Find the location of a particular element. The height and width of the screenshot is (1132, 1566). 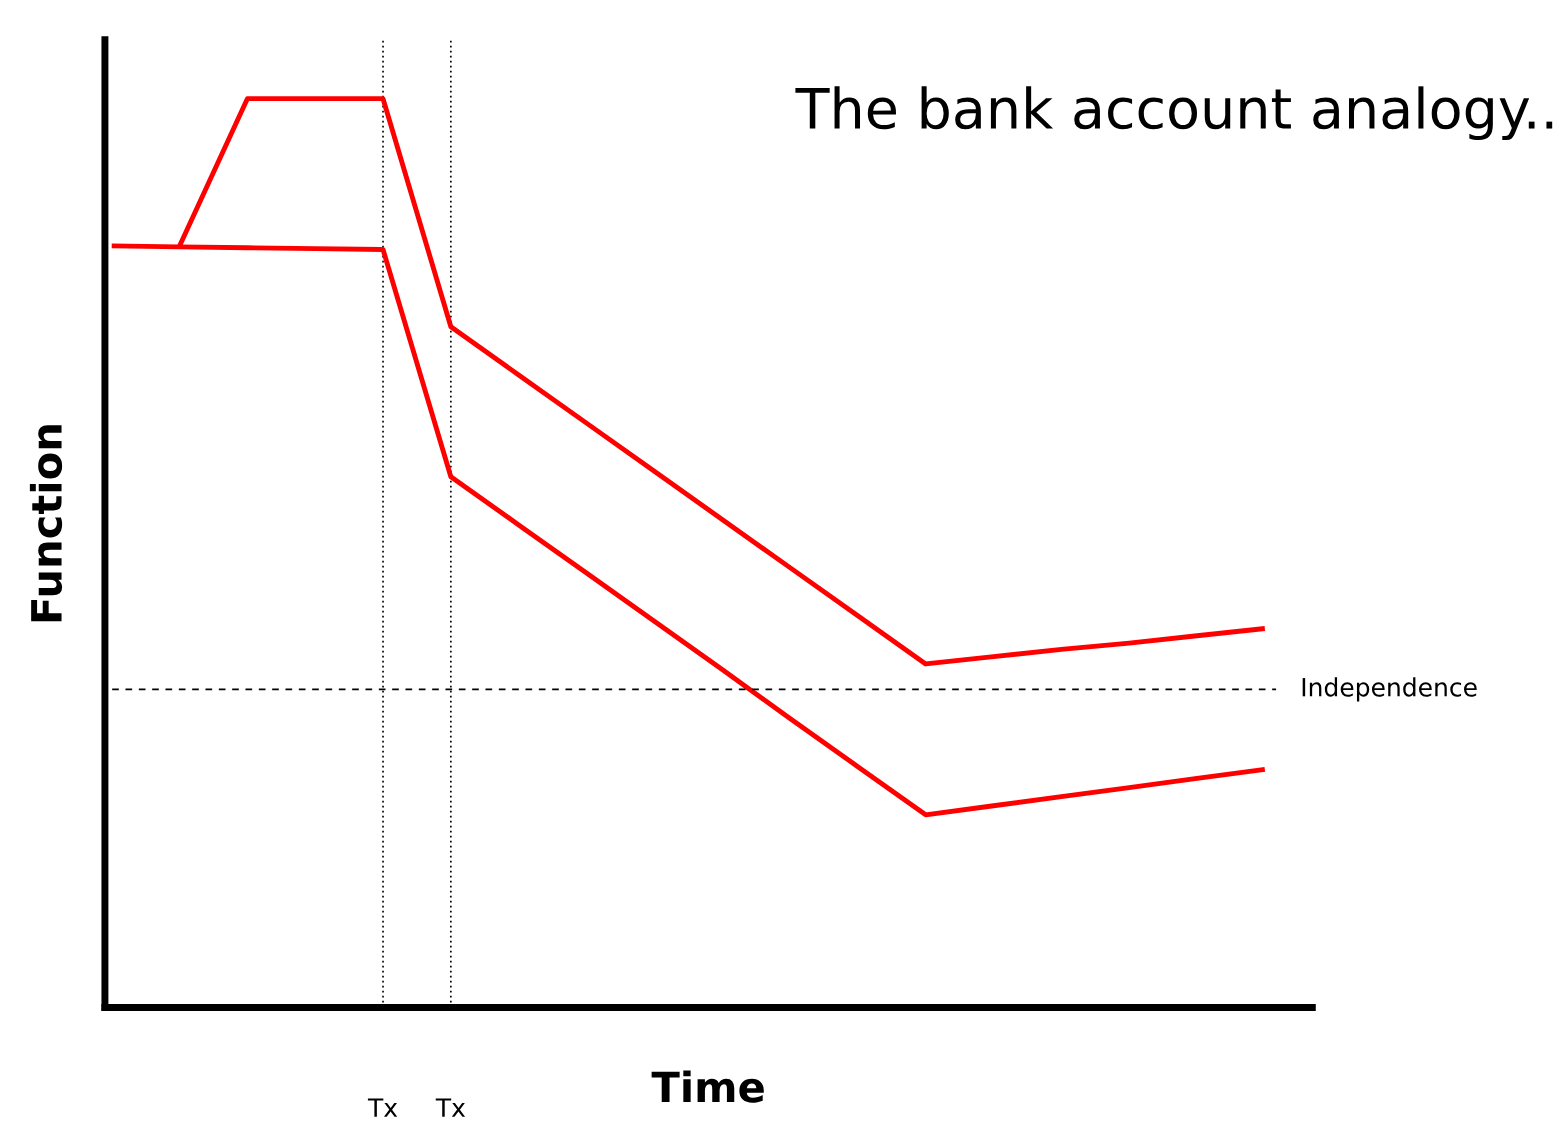

ref-line-label: Independence is located at coordinates (1389, 689).